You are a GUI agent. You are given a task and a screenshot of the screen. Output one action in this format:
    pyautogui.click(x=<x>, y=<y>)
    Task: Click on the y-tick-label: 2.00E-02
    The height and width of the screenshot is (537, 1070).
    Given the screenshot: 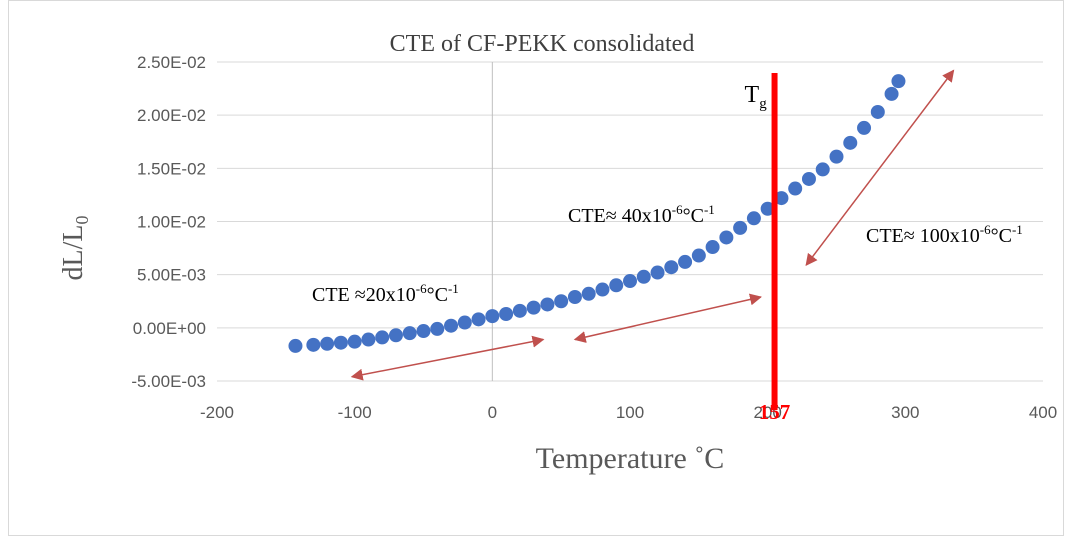 What is the action you would take?
    pyautogui.click(x=171, y=115)
    